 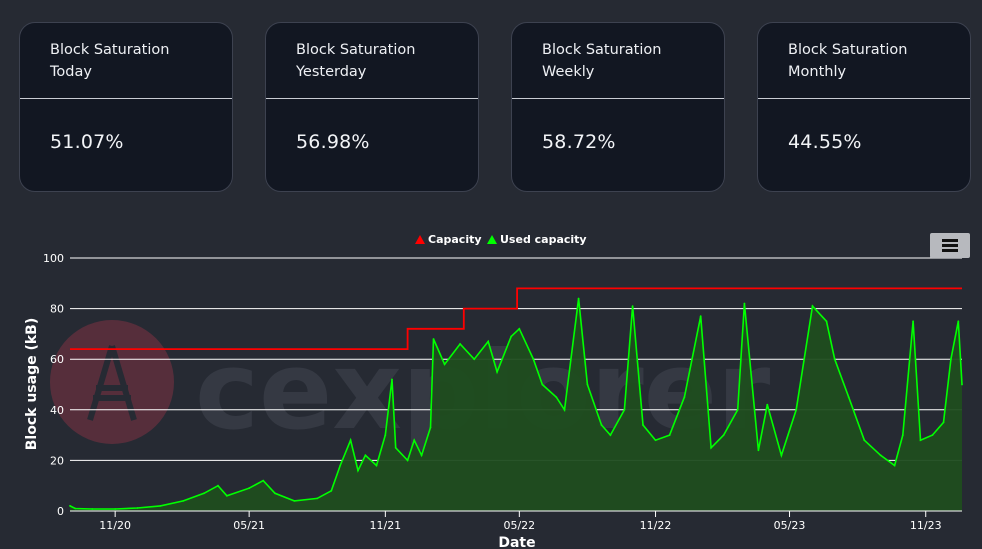 What do you see at coordinates (848, 61) in the screenshot?
I see `card-title: Block Saturation Monthly` at bounding box center [848, 61].